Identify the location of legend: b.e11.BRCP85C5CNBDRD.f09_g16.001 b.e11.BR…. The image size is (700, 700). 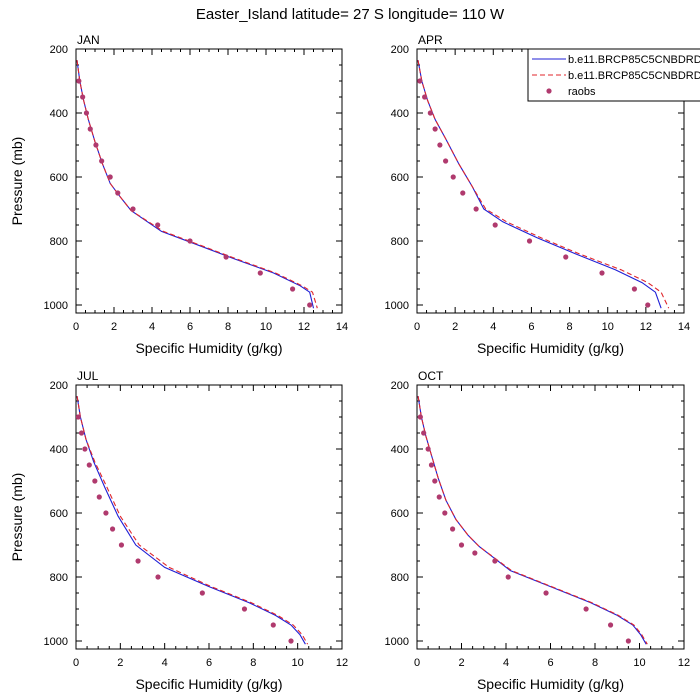
(613, 75).